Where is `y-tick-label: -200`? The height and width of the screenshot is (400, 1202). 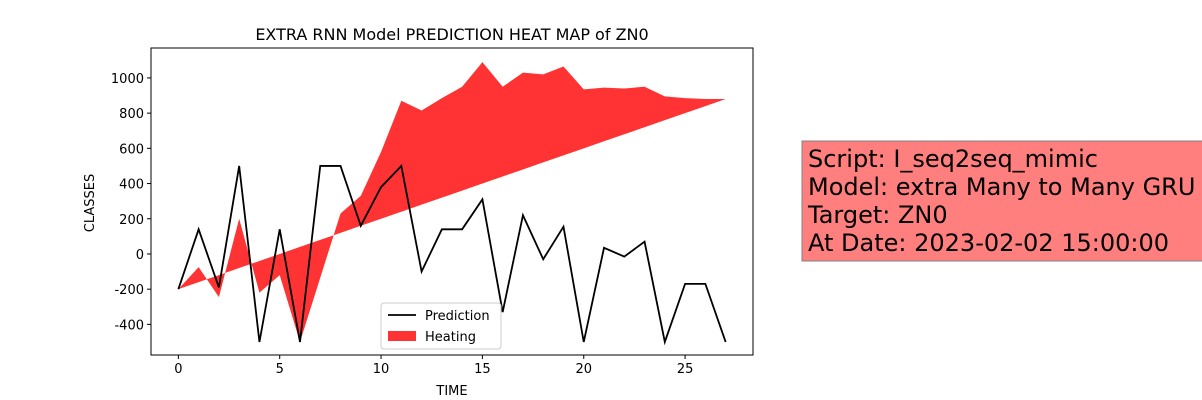 y-tick-label: -200 is located at coordinates (129, 290).